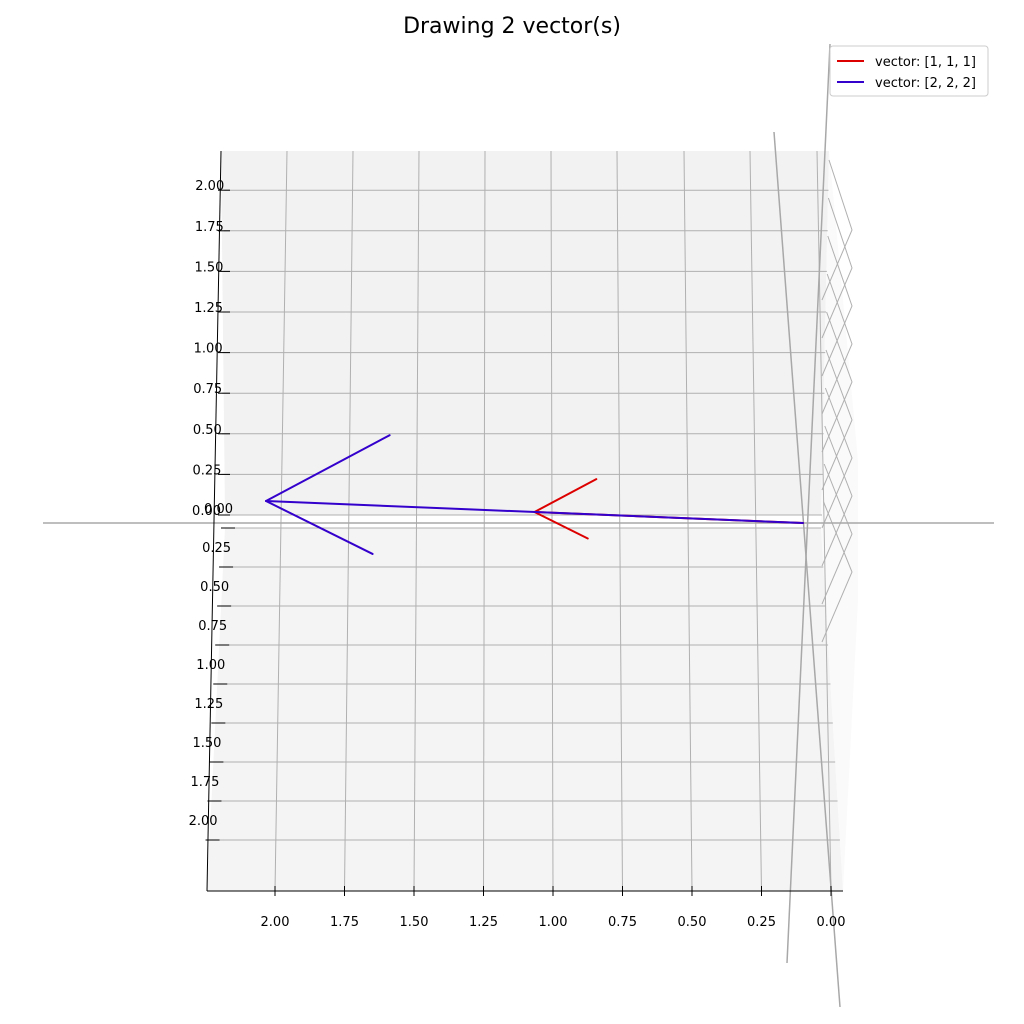 The width and height of the screenshot is (1024, 1024). I want to click on z-tick-label-upper: 0.75, so click(207, 389).